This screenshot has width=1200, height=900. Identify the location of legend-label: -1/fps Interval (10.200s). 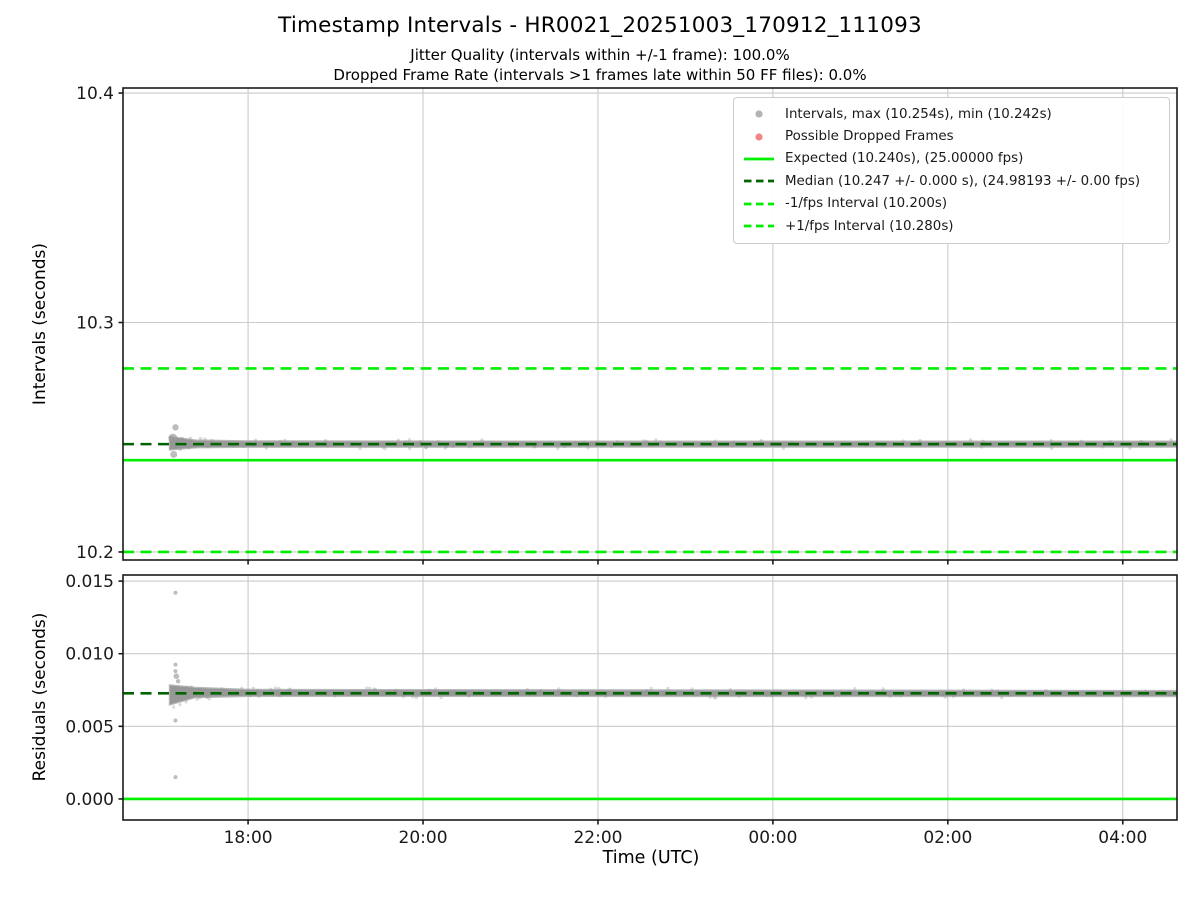
(866, 204).